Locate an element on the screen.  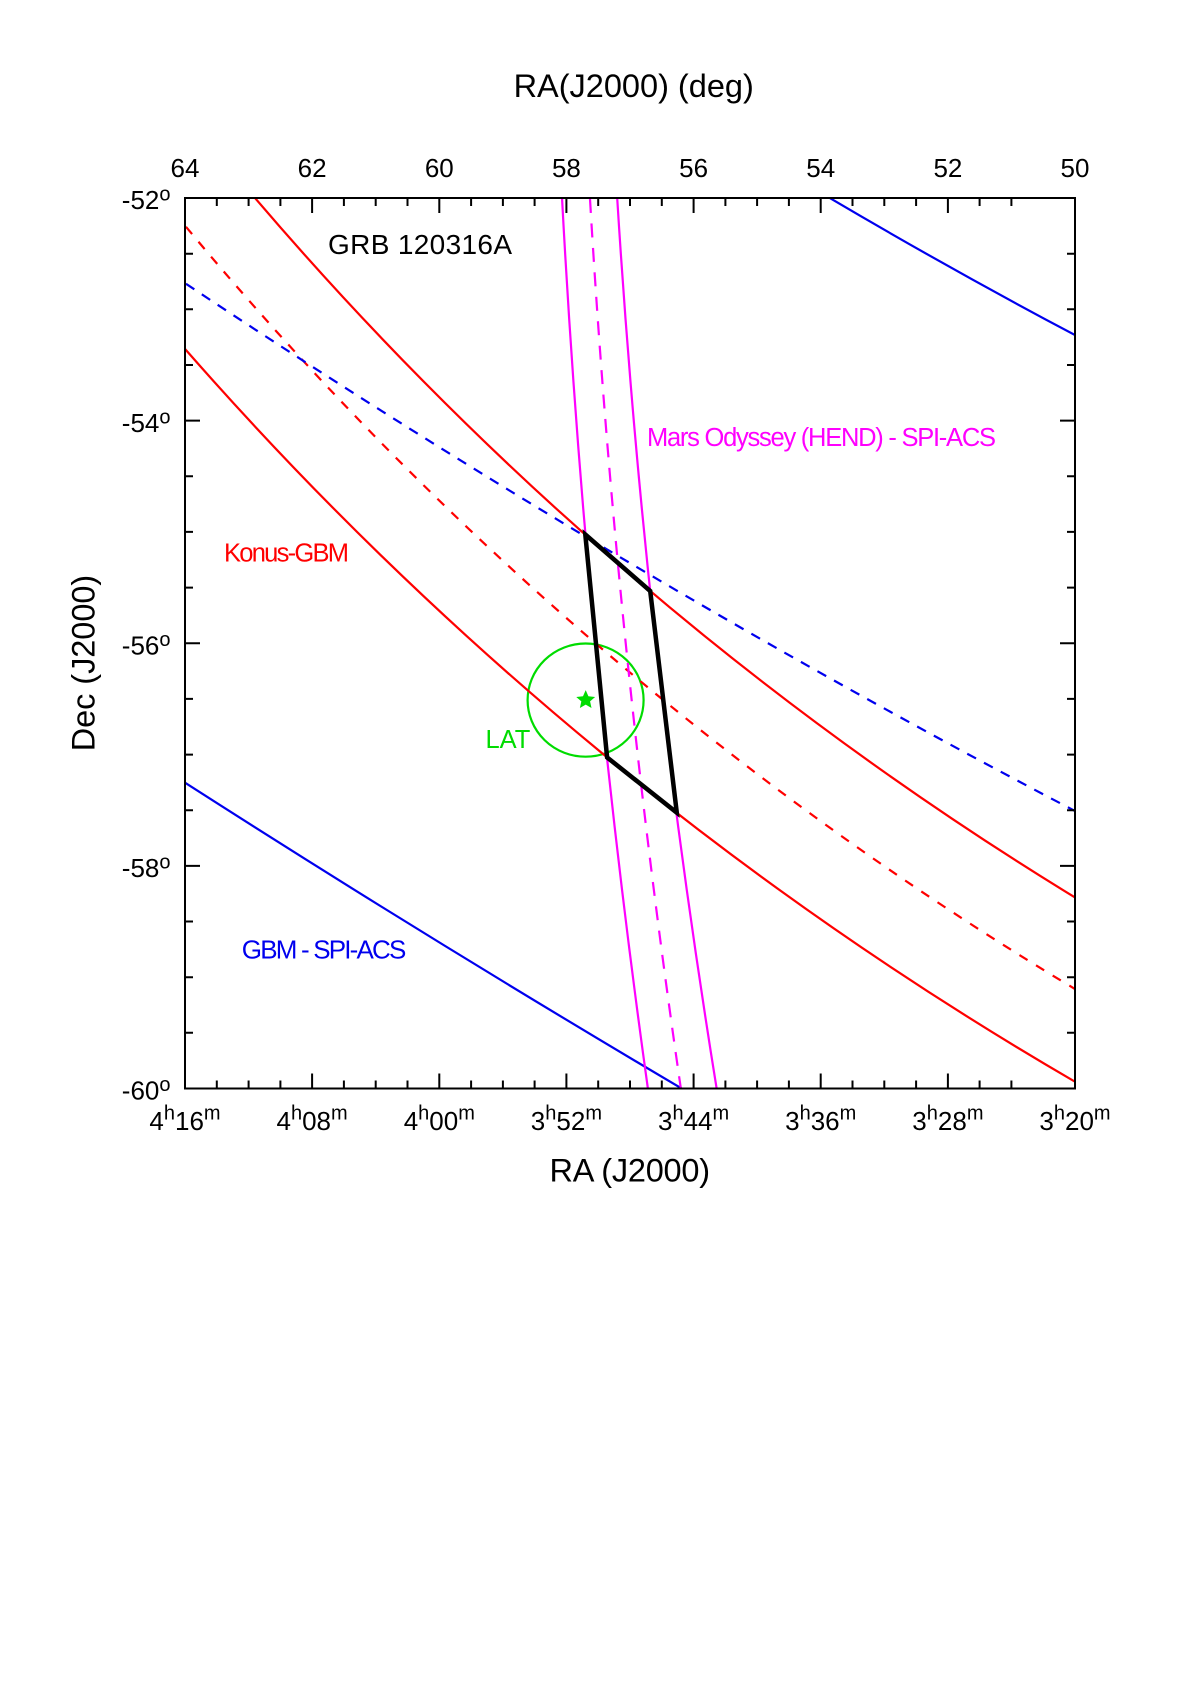
svg-text: 64 is located at coordinates (185, 168).